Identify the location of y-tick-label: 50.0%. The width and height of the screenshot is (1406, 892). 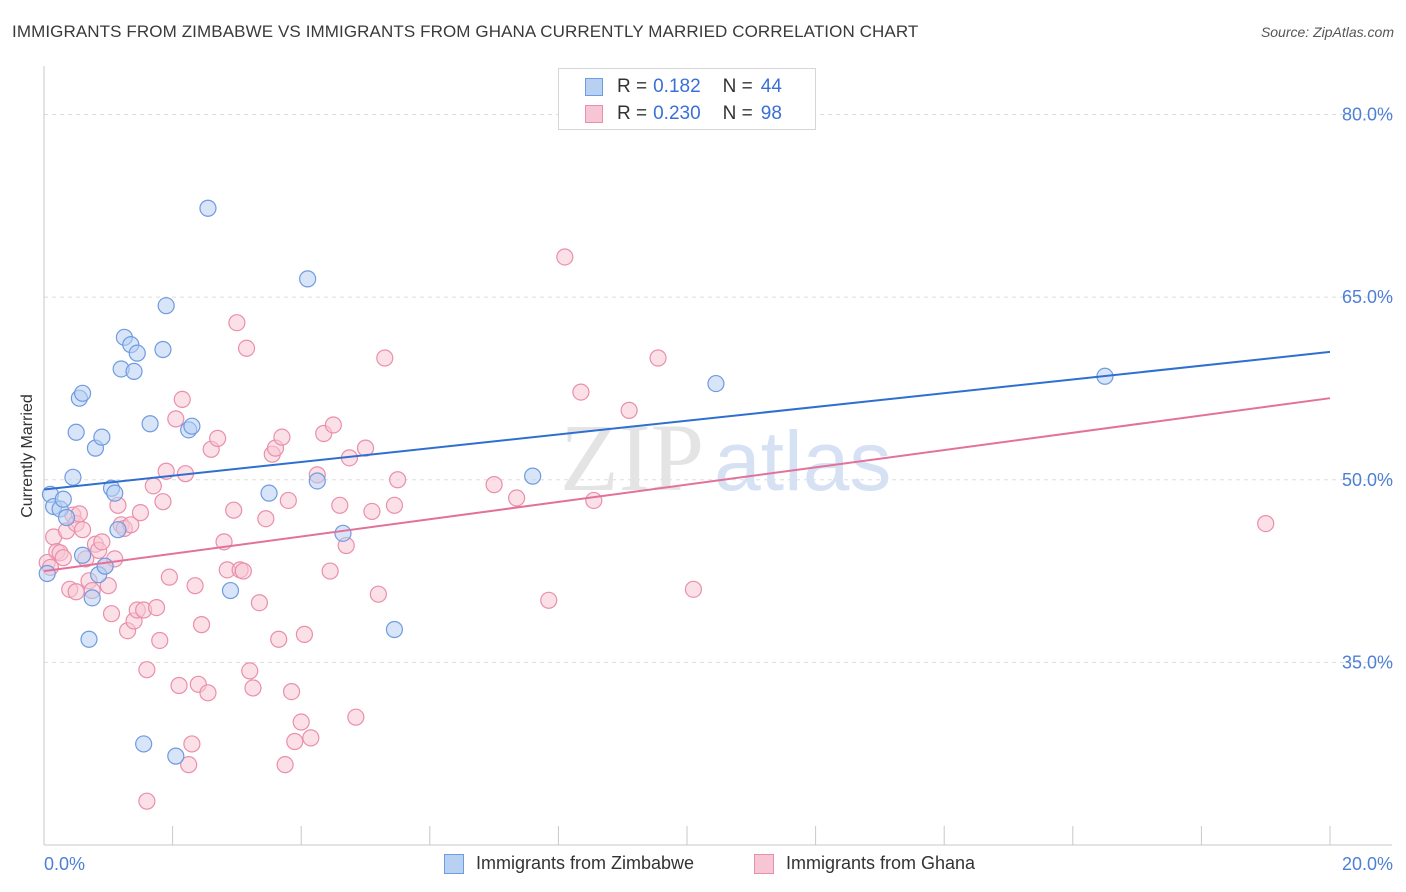
(1367, 480).